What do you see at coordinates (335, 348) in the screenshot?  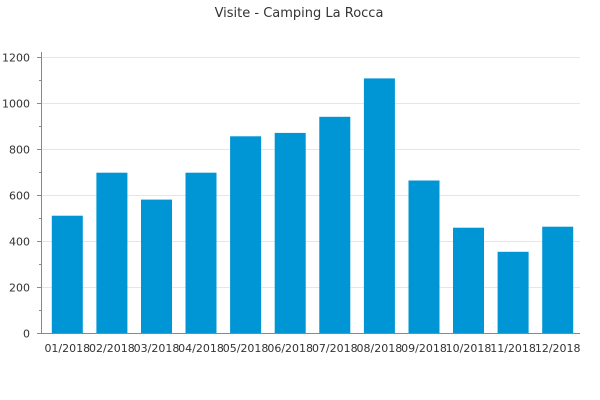 I see `x-tick-label: 07/2018` at bounding box center [335, 348].